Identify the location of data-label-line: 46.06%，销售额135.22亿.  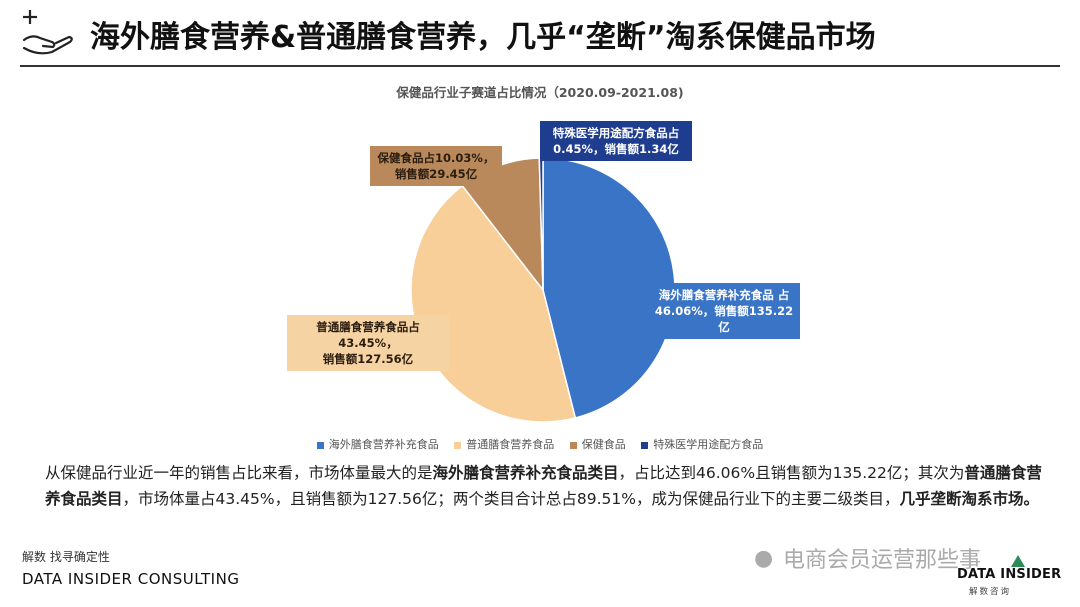
(724, 319).